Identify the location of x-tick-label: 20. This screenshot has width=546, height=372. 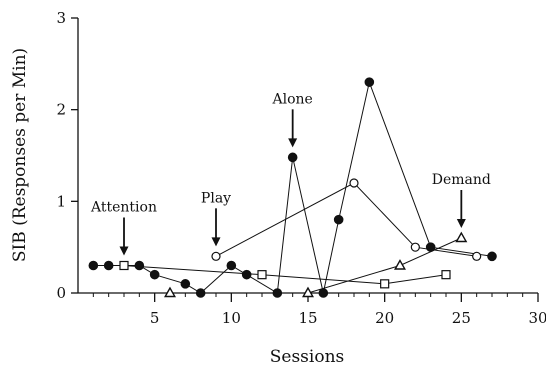
(384, 318).